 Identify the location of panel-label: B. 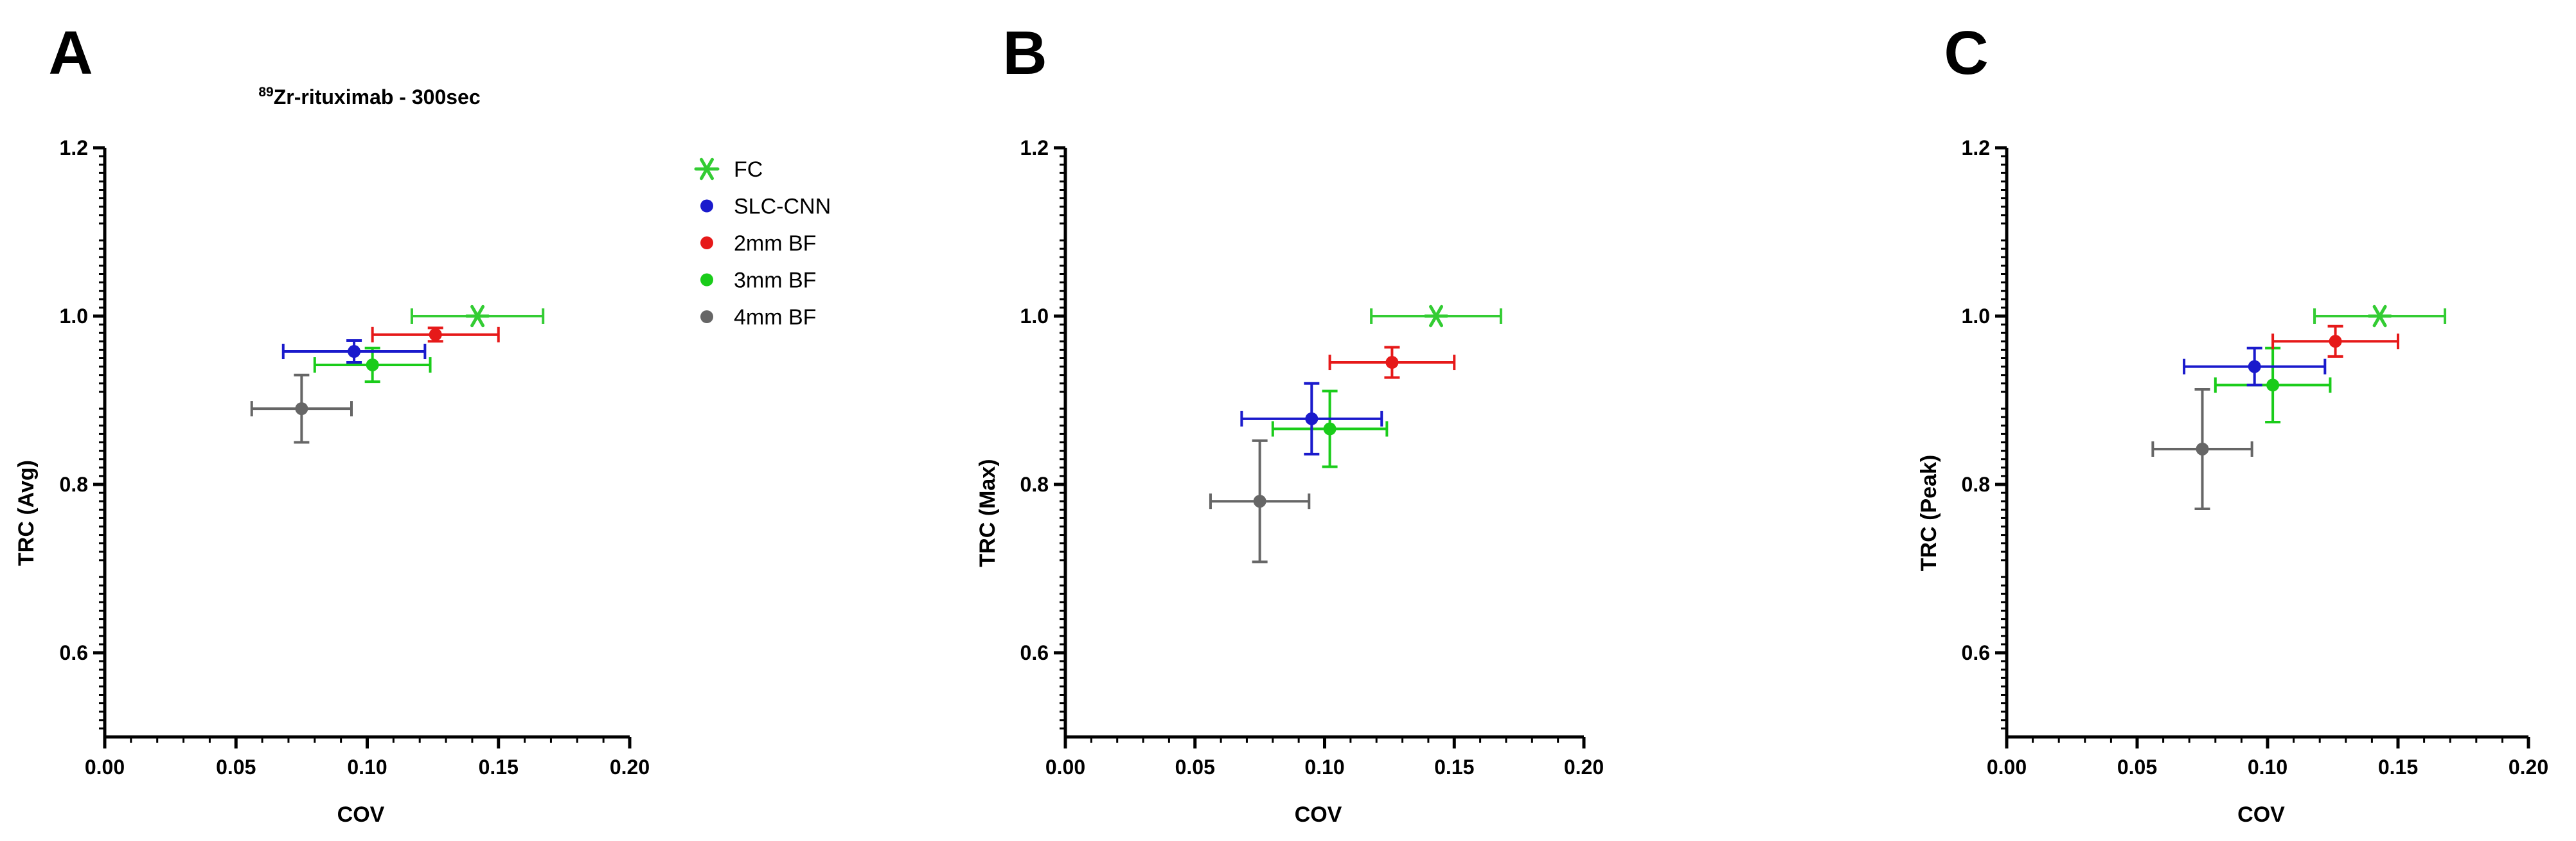
(1024, 53).